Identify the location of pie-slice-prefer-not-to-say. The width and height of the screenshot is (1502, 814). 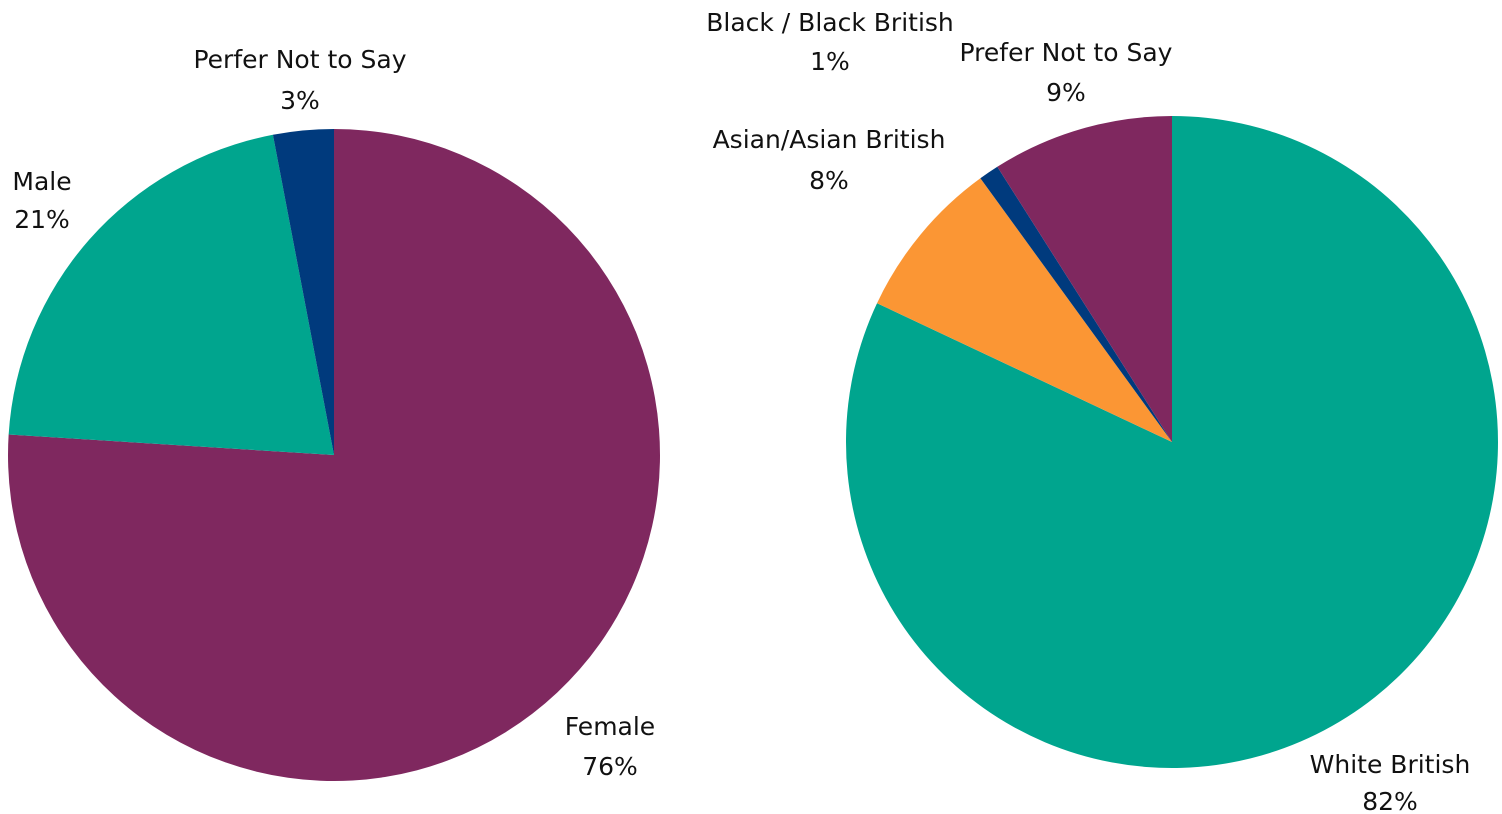
(1084, 279).